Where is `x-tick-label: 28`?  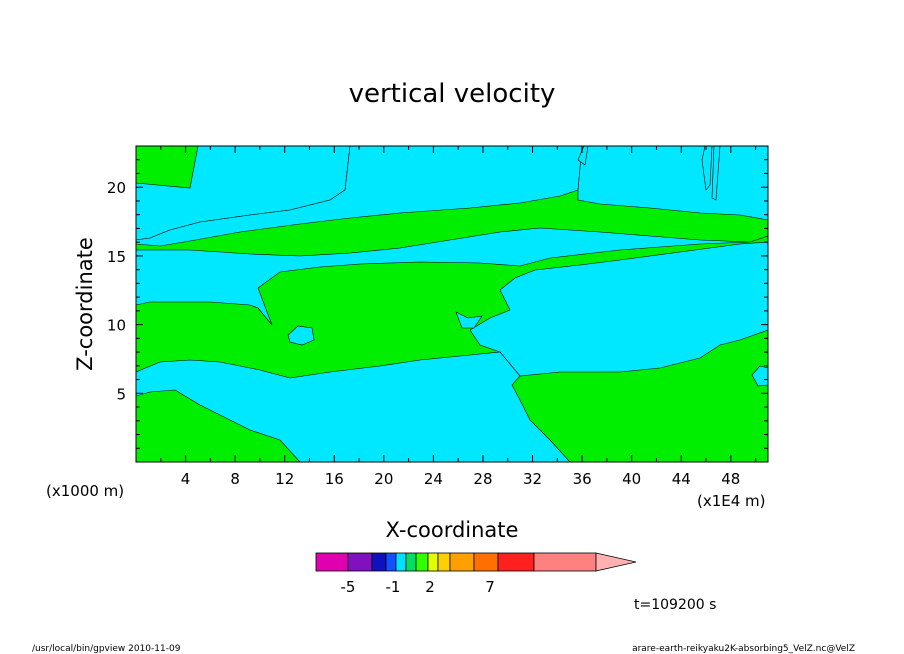 x-tick-label: 28 is located at coordinates (482, 479).